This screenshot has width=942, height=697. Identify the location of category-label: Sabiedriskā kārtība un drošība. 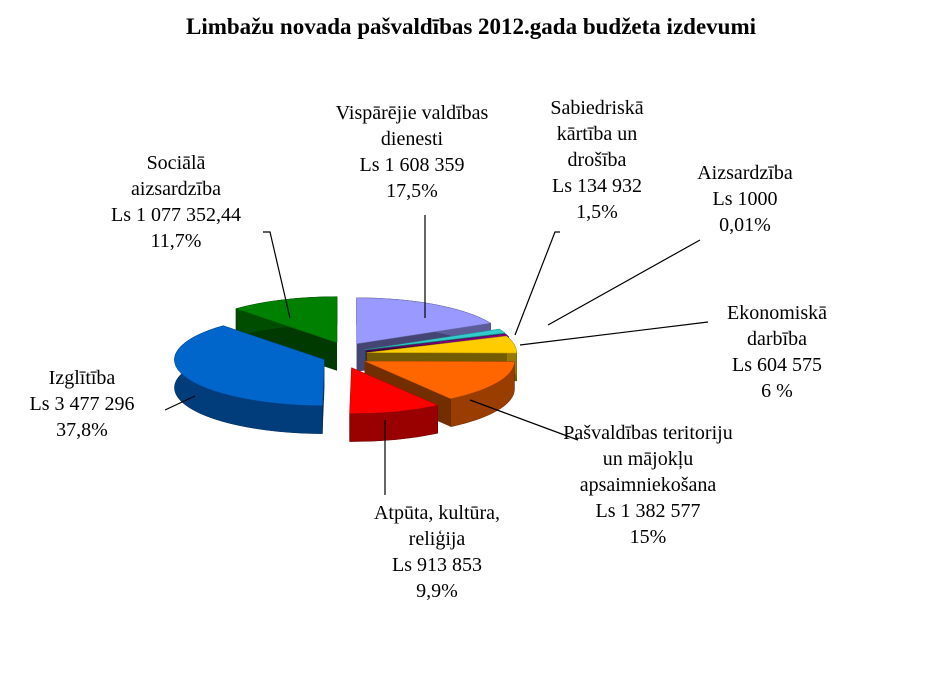
(597, 134).